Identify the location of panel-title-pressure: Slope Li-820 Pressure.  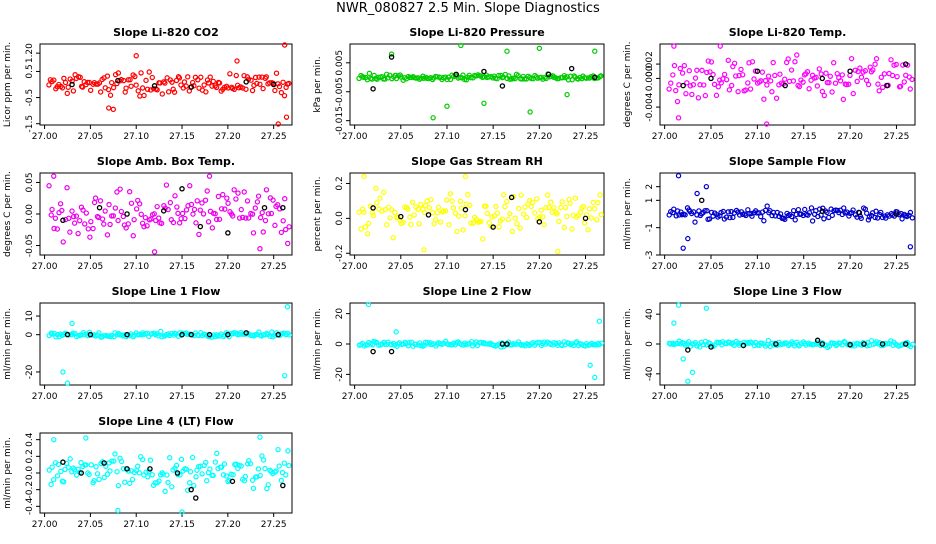
(476, 32).